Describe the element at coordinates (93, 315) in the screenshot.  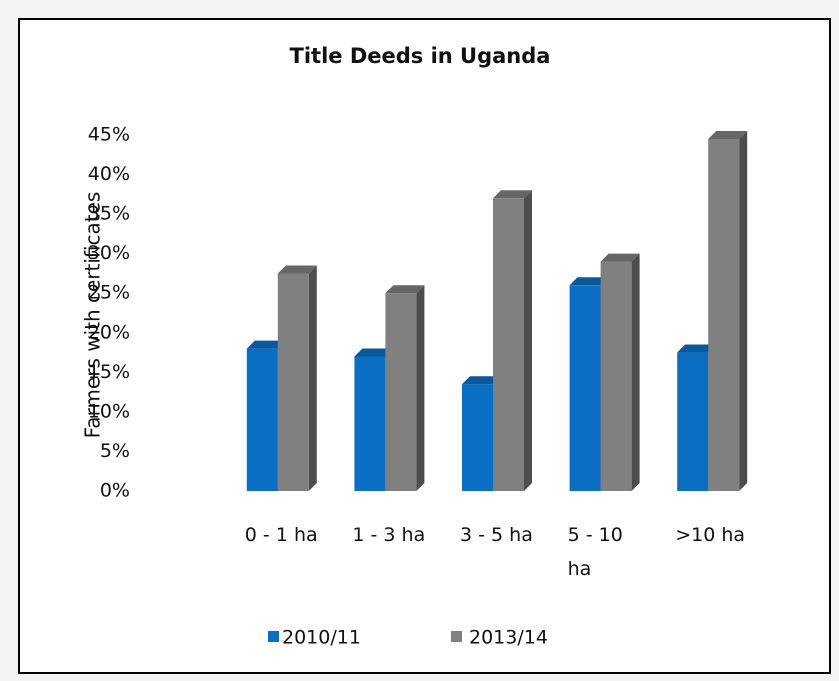
I see `y-axis-label: Farmers with certificates` at that location.